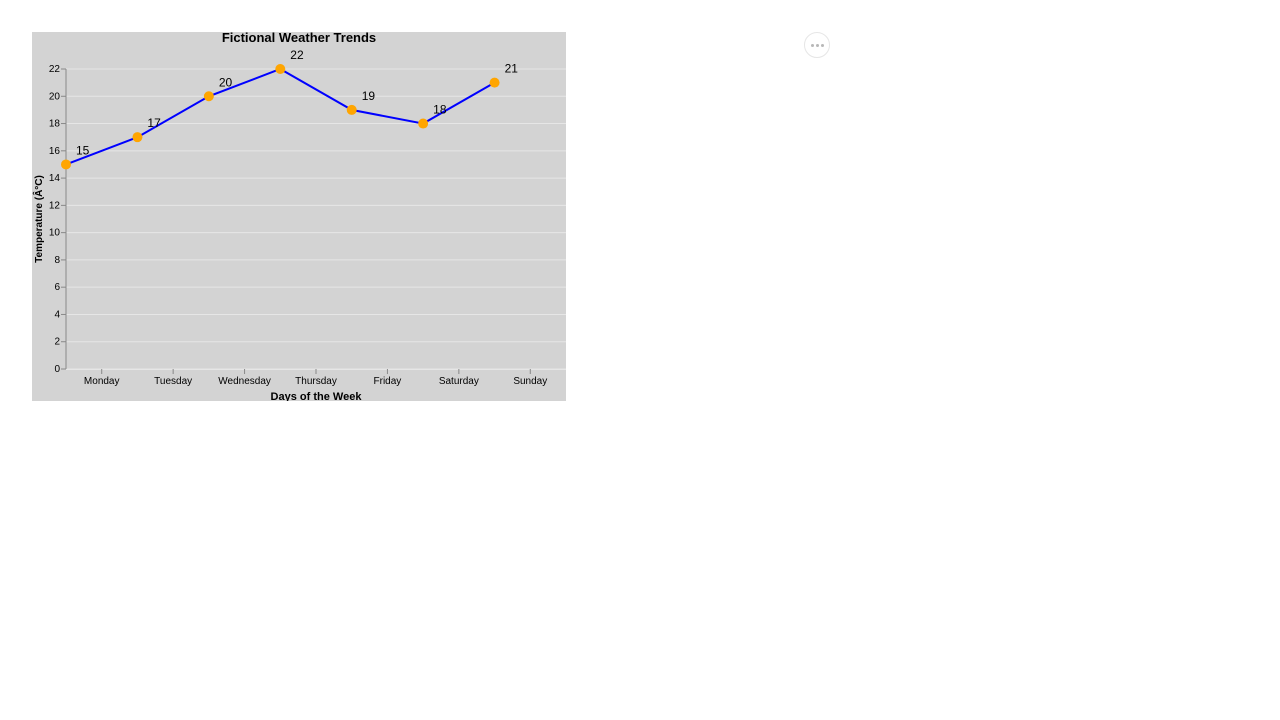 This screenshot has height=720, width=1280. Describe the element at coordinates (512, 69) in the screenshot. I see `data-label: 21` at that location.